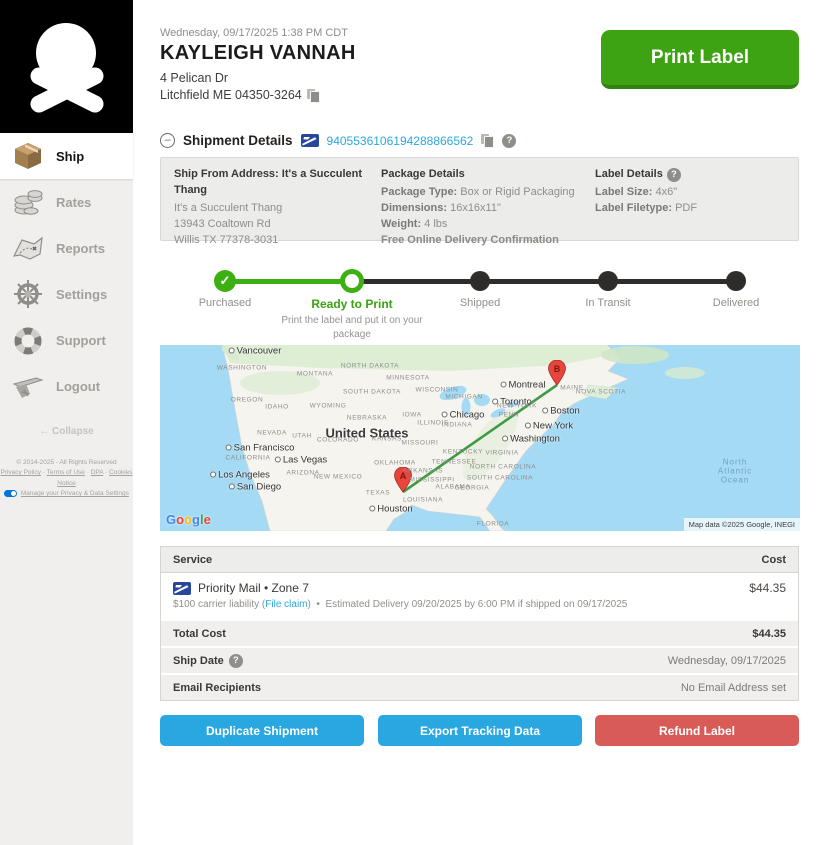 The image size is (828, 845). I want to click on collapse-section-icon: –, so click(167, 140).